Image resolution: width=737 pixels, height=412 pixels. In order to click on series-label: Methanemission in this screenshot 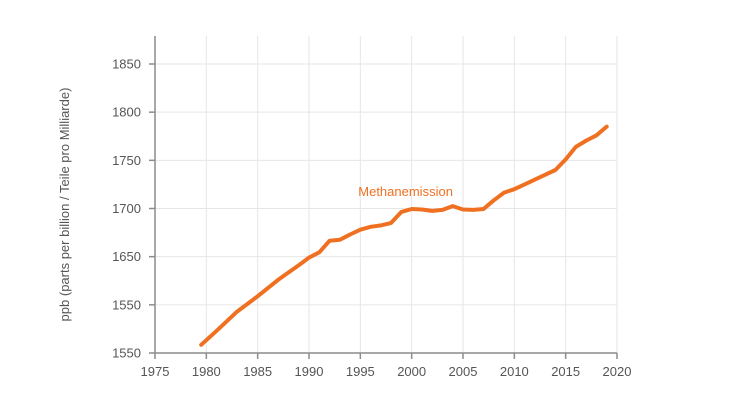, I will do `click(405, 191)`.